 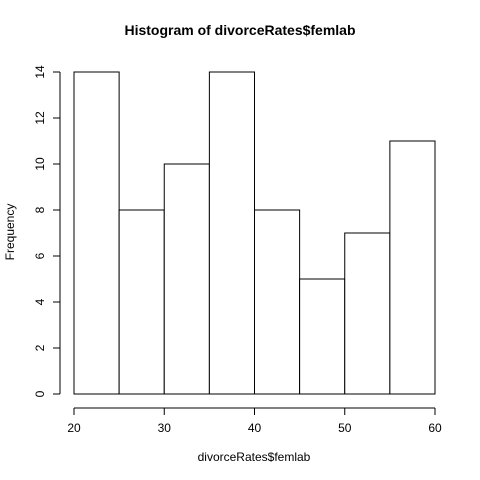 I want to click on y-tick-label: 10, so click(x=40, y=164).